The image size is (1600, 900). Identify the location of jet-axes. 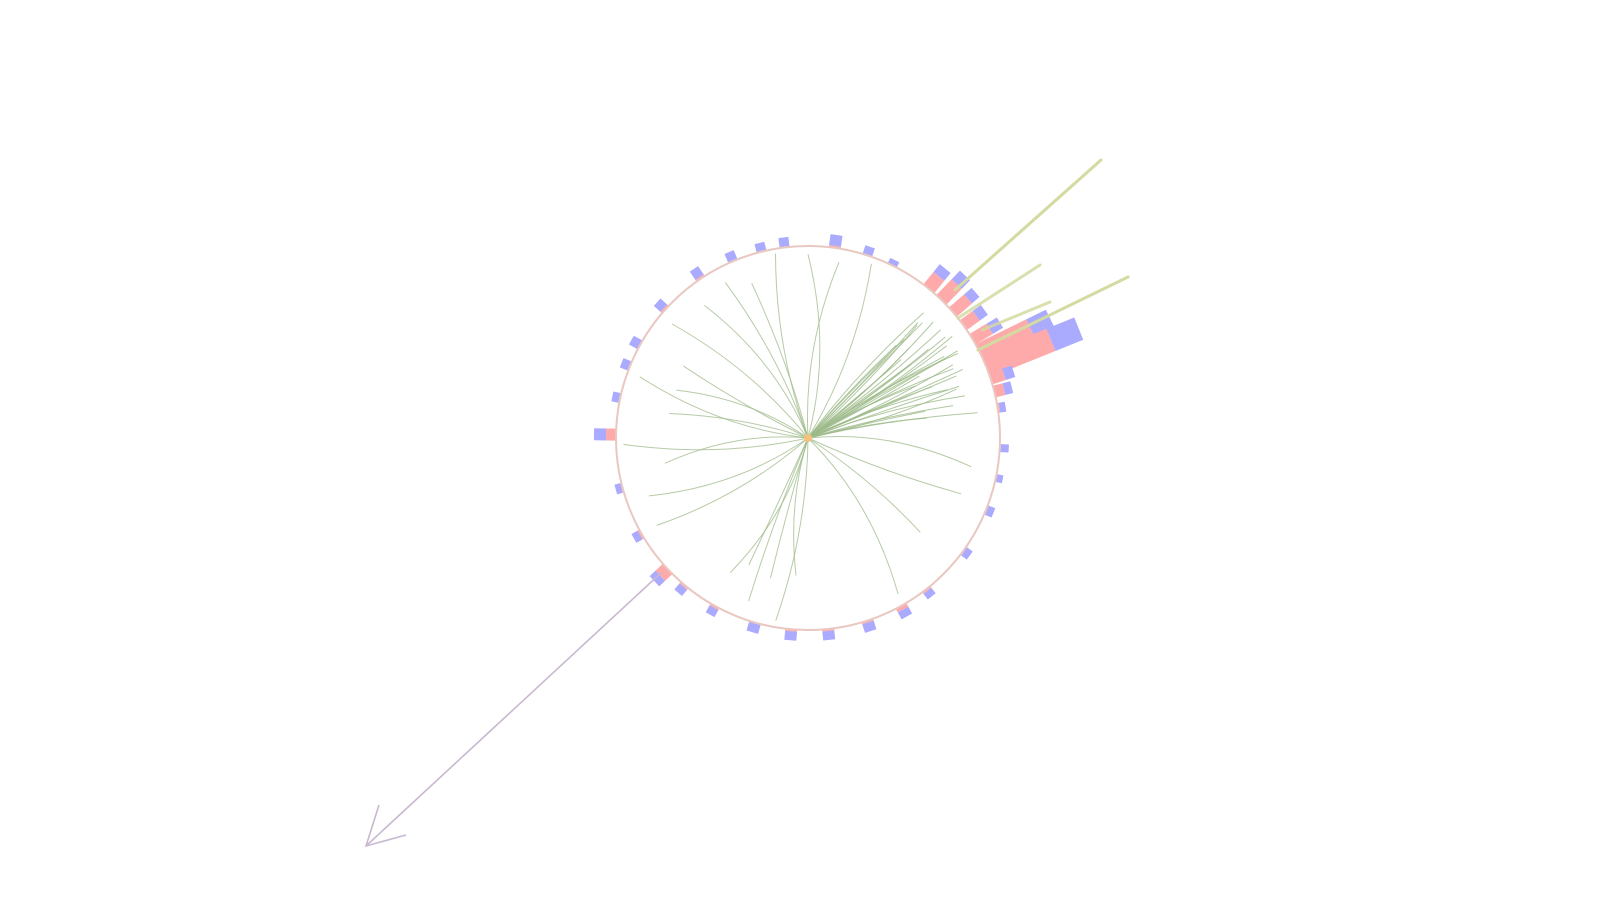
(1041, 255).